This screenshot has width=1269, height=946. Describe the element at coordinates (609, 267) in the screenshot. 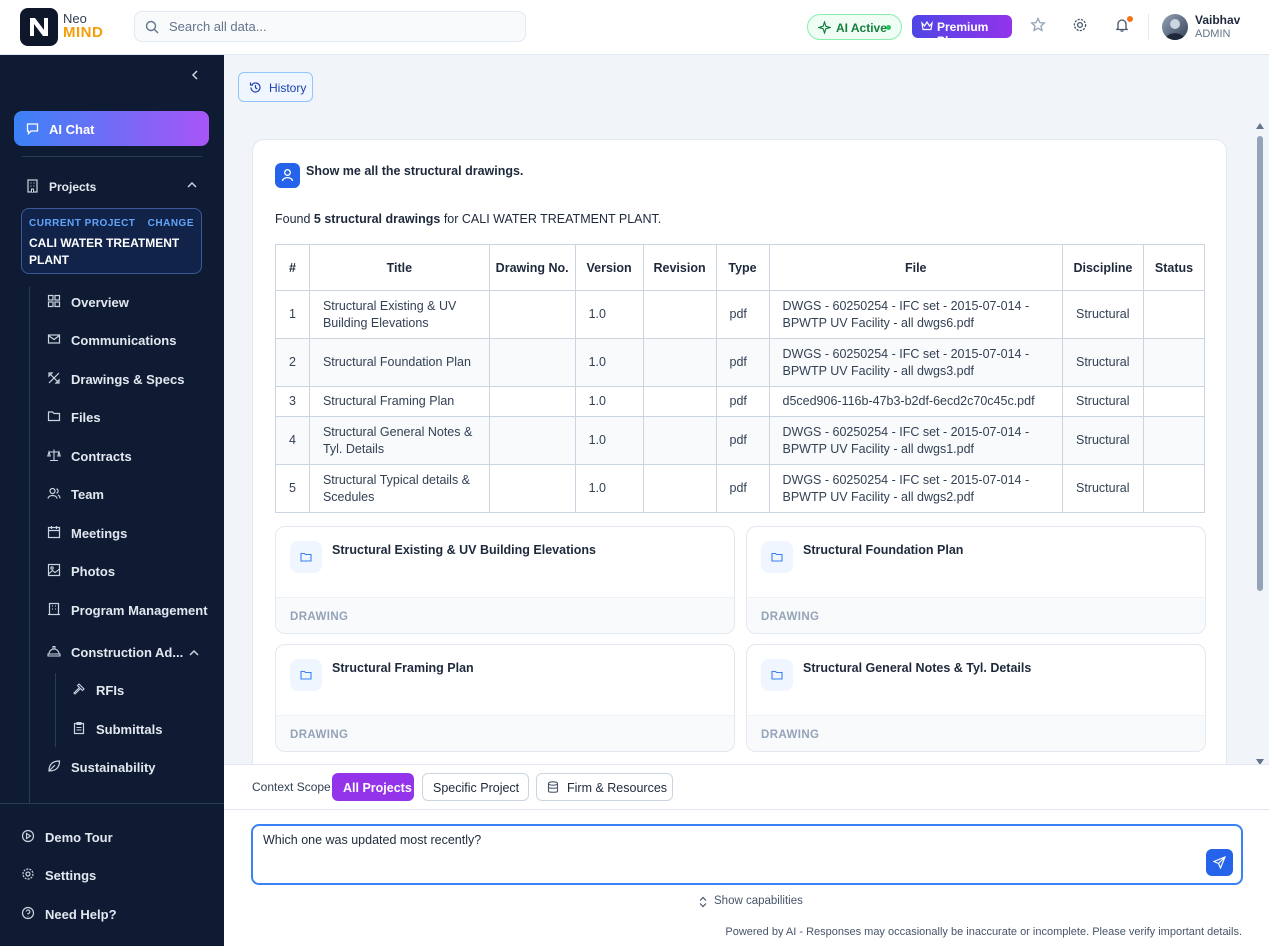

I see `column-header: Version` at that location.